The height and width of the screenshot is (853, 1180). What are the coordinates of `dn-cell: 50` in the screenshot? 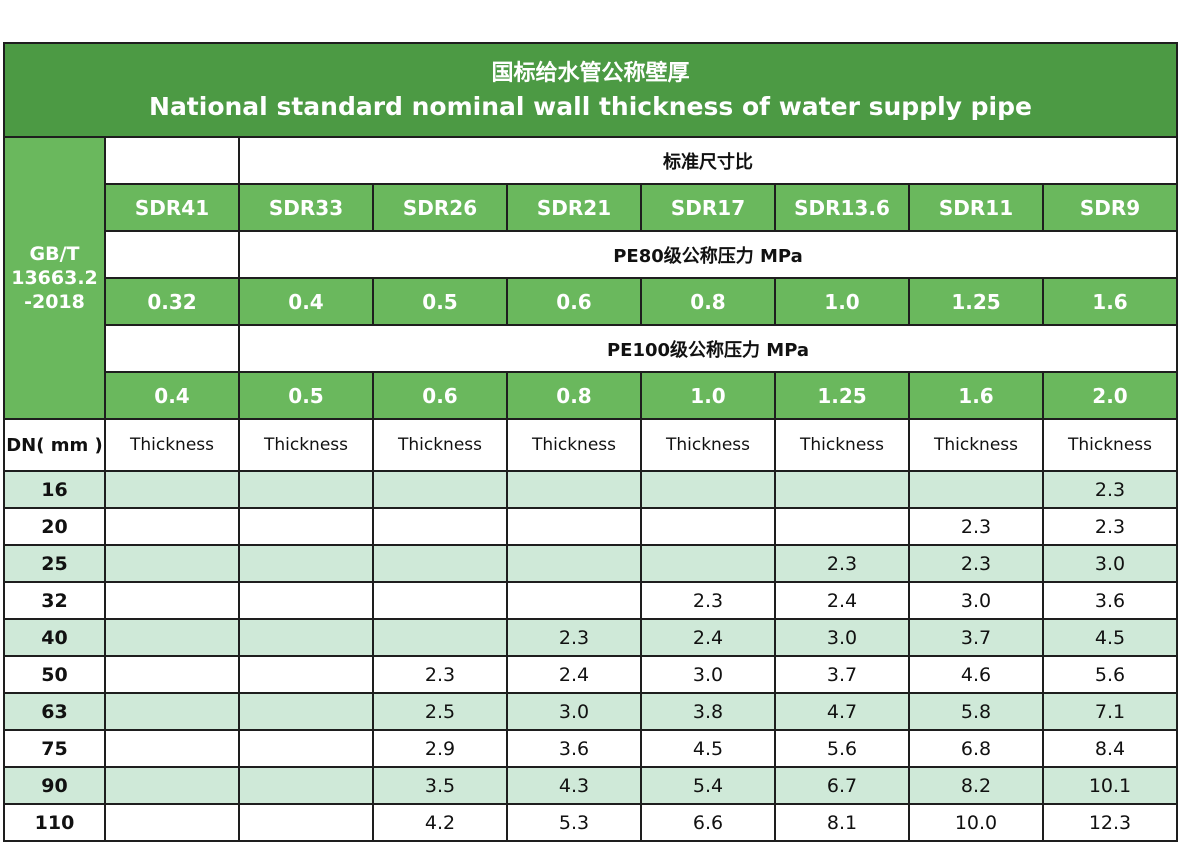 It's located at (54, 674).